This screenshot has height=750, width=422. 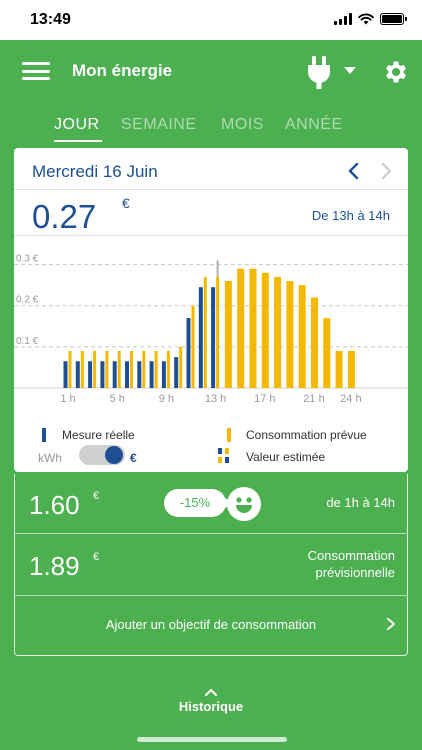 What do you see at coordinates (27, 259) in the screenshot?
I see `y-tick-label: 0.3 €` at bounding box center [27, 259].